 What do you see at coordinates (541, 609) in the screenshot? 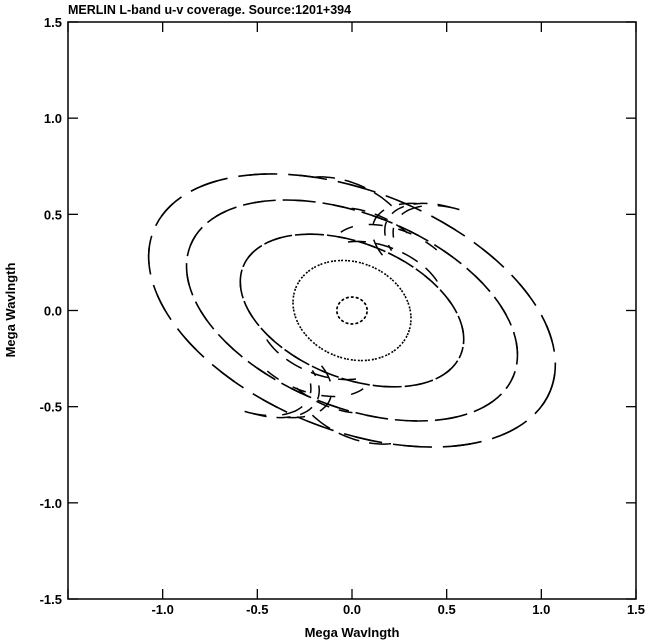
I see `x-tick-label: 1.0` at bounding box center [541, 609].